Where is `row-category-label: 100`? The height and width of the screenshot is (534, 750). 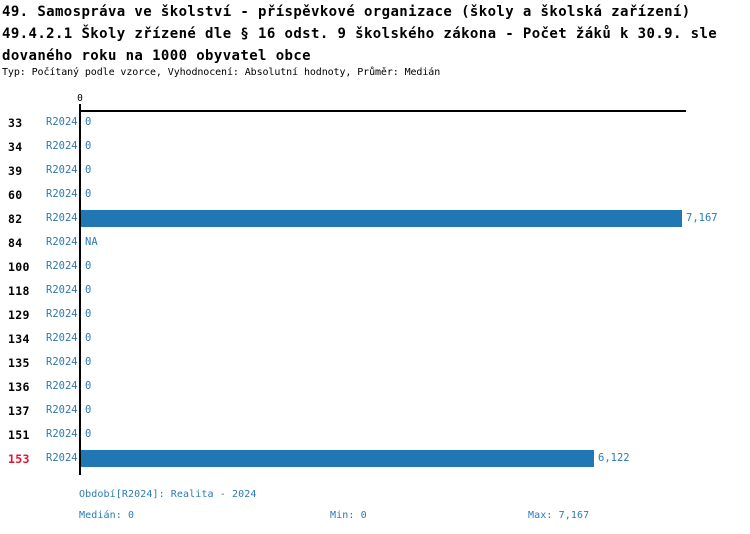
row-category-label: 100 is located at coordinates (19, 267).